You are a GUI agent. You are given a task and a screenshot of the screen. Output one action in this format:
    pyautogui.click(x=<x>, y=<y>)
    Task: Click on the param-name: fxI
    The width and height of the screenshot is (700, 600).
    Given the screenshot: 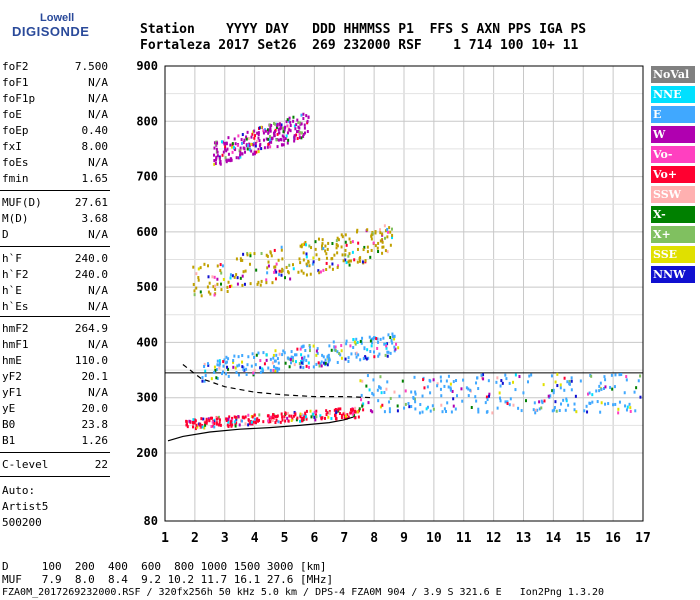 What is the action you would take?
    pyautogui.click(x=12, y=146)
    